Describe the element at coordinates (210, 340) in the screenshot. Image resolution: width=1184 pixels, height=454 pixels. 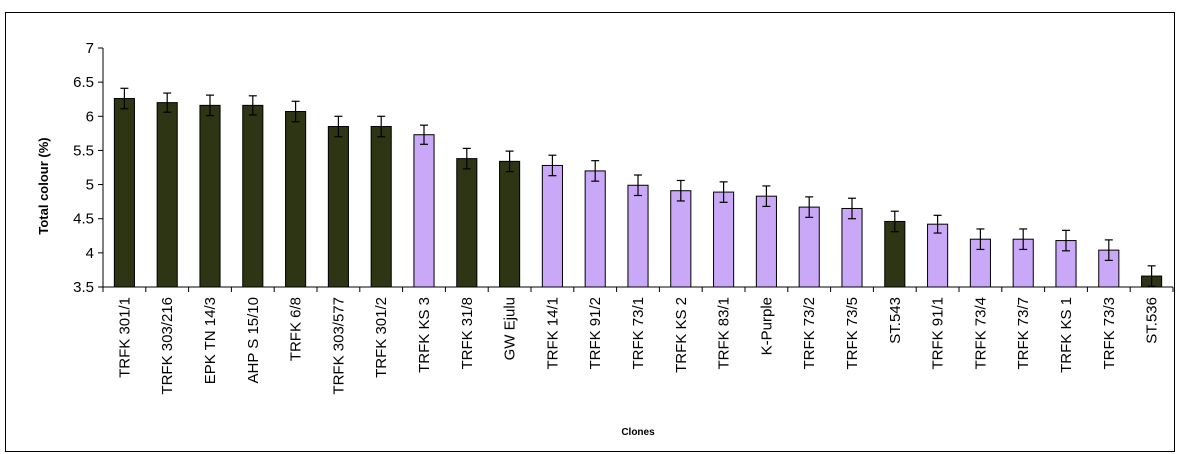
I see `x-tick-label: EPK TN 14/3` at that location.